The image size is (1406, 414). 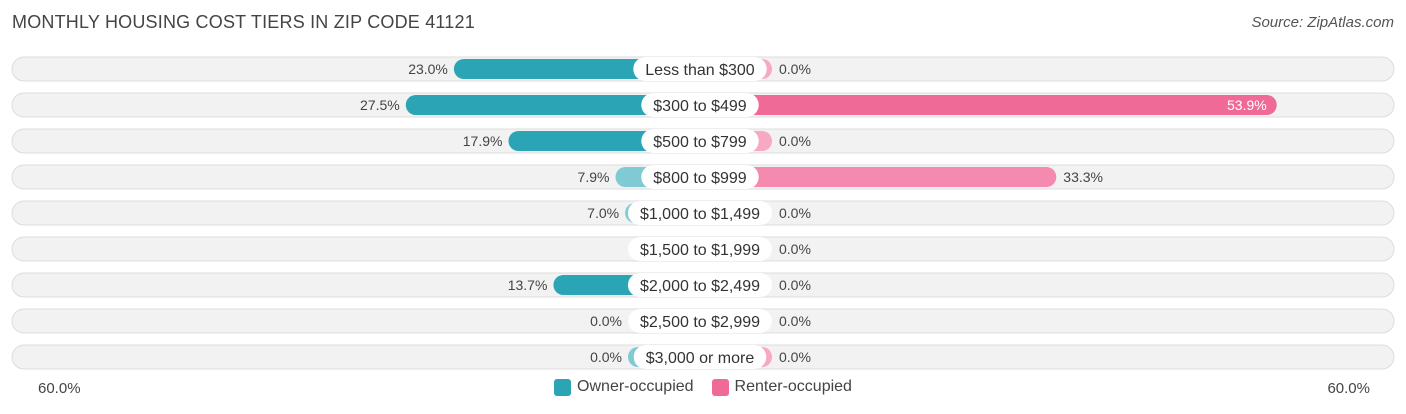 I want to click on owner-value-label: 7.0%, so click(x=603, y=213).